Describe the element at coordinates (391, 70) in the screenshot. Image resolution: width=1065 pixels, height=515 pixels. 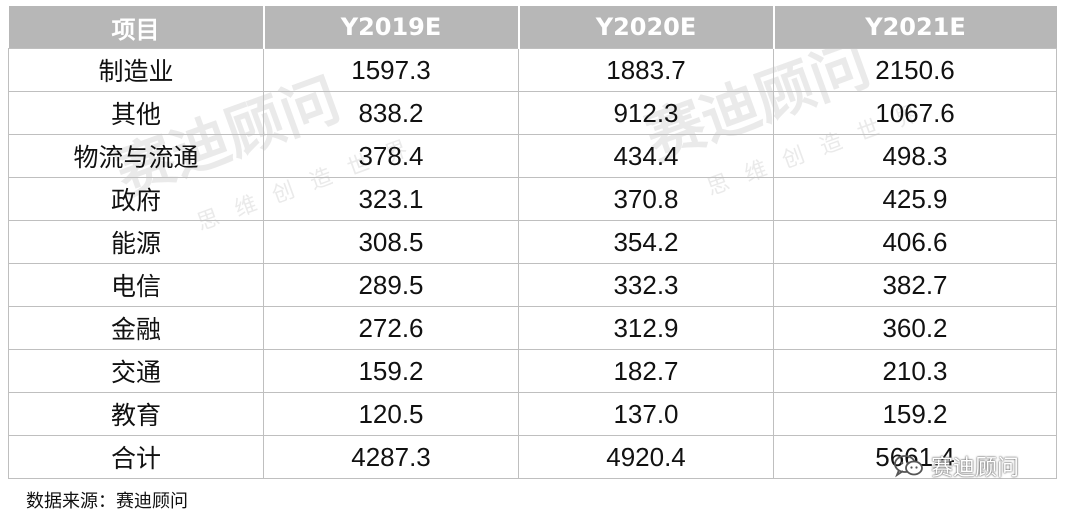
I see `cell-value: 1597.3` at that location.